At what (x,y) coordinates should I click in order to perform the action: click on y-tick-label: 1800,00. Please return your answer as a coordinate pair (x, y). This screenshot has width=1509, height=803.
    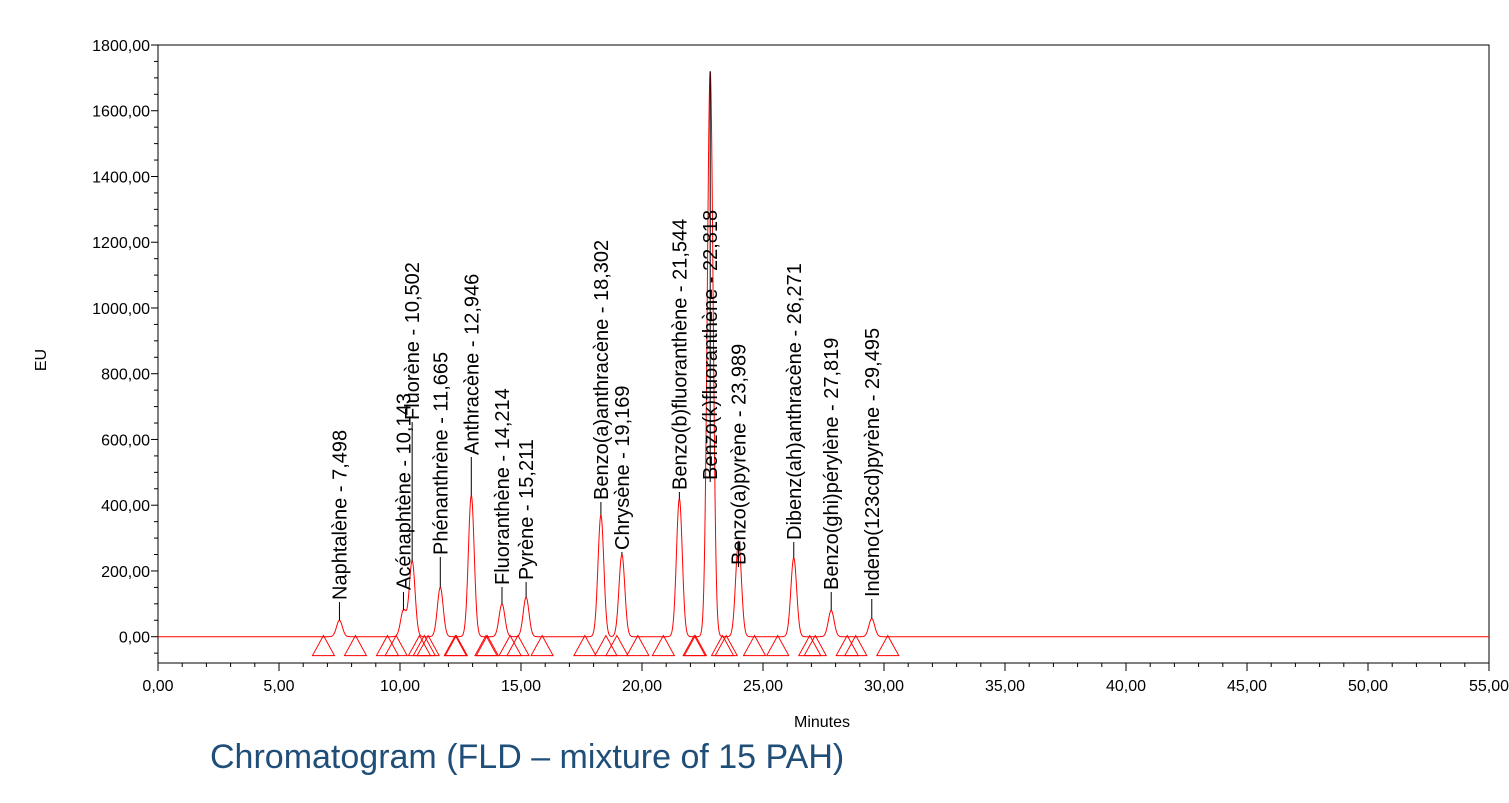
    Looking at the image, I should click on (121, 46).